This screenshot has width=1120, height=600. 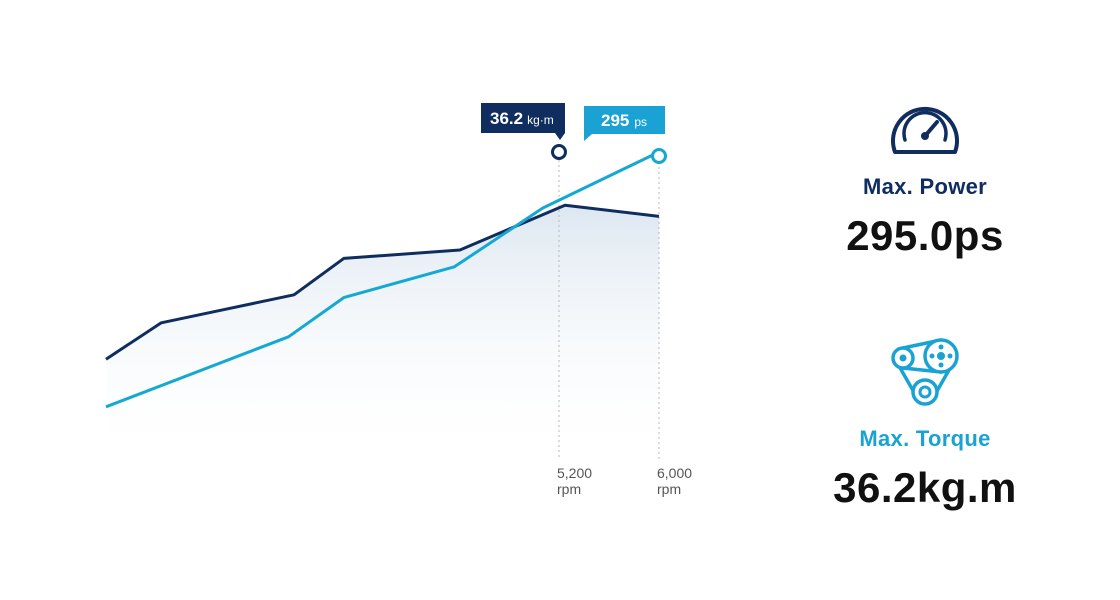 I want to click on torque-line, so click(x=382, y=282).